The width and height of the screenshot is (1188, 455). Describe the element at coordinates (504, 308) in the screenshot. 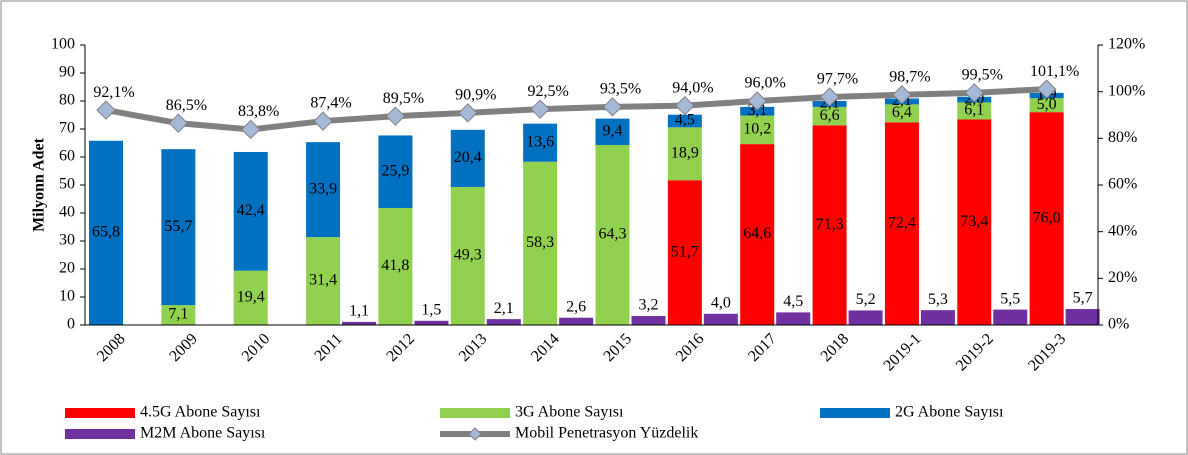

I see `data-label: 2,1` at that location.